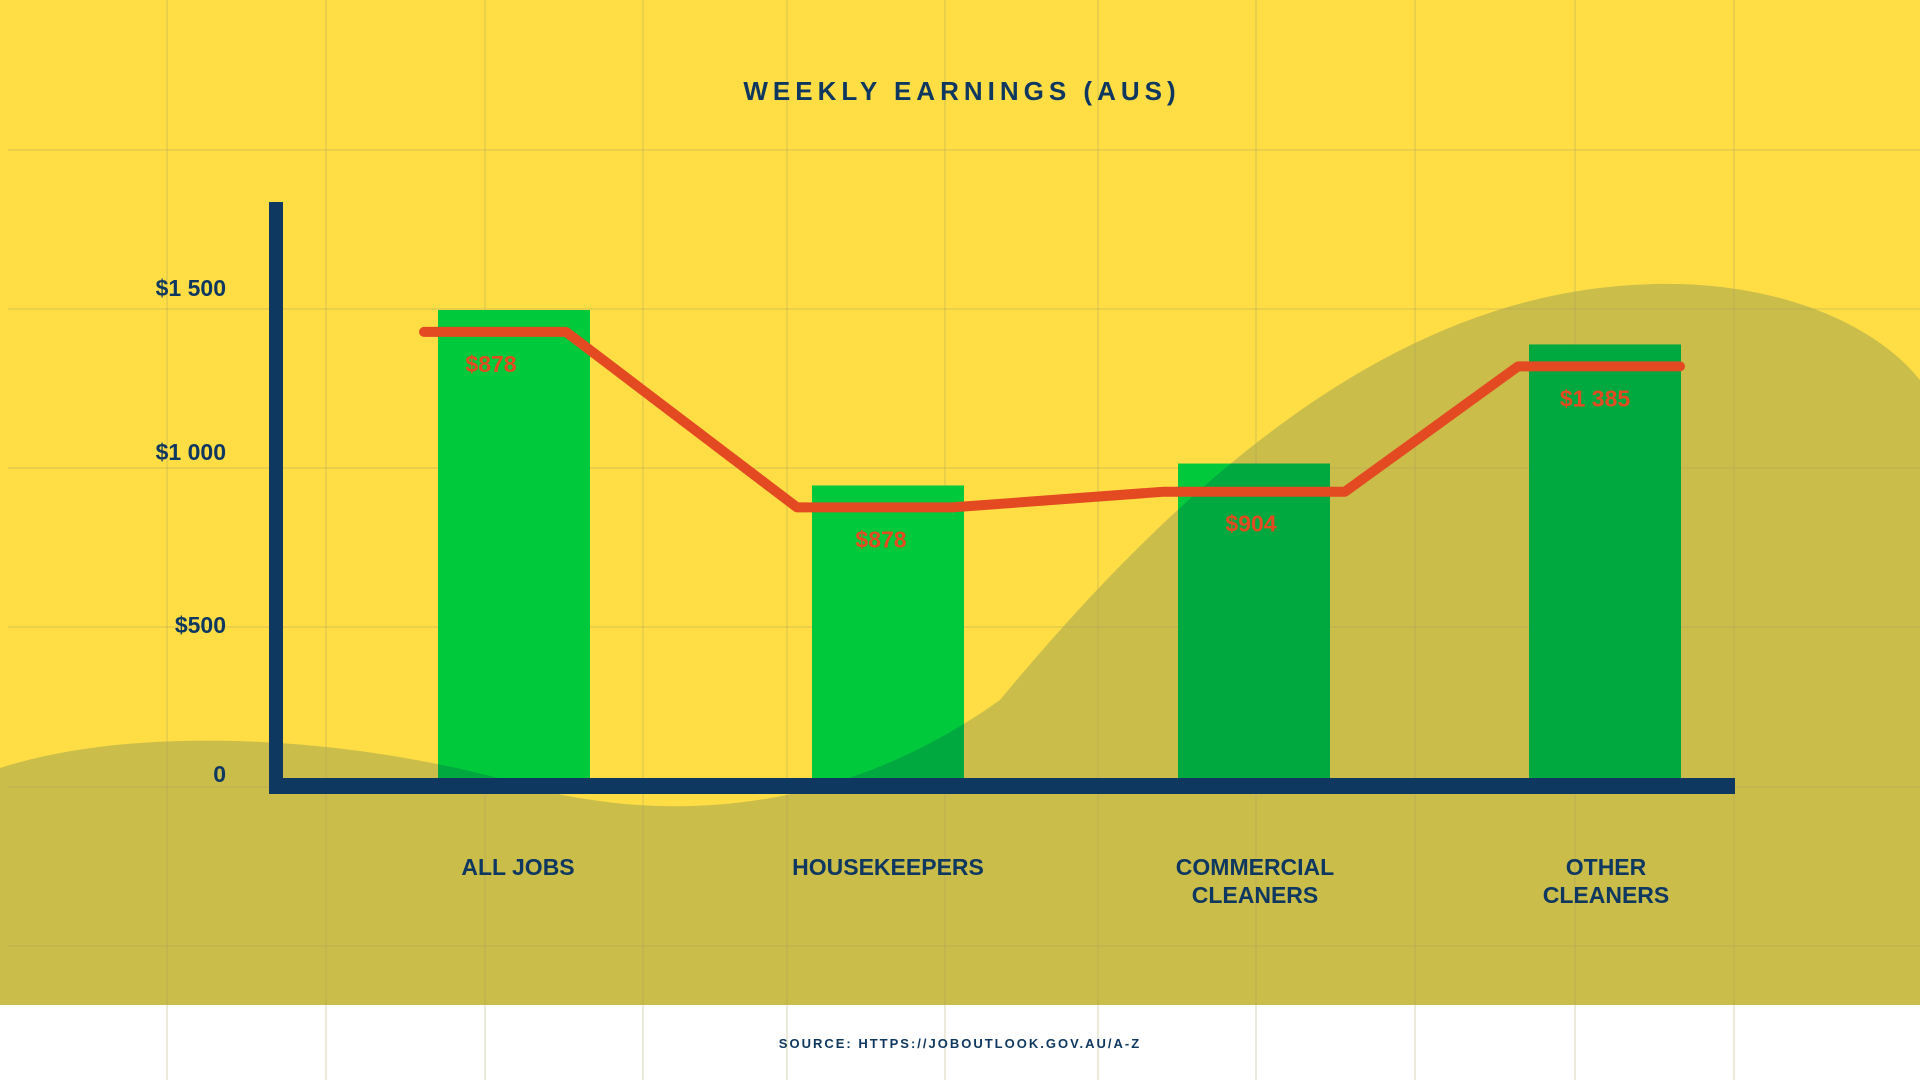  Describe the element at coordinates (1047, 452) in the screenshot. I see `data-labels: $878 $878 $904 $1 385` at that location.